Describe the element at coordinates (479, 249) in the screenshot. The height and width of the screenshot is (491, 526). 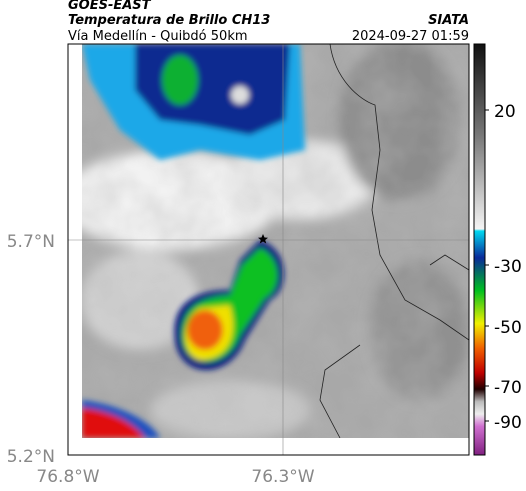
I see `colorbar` at that location.